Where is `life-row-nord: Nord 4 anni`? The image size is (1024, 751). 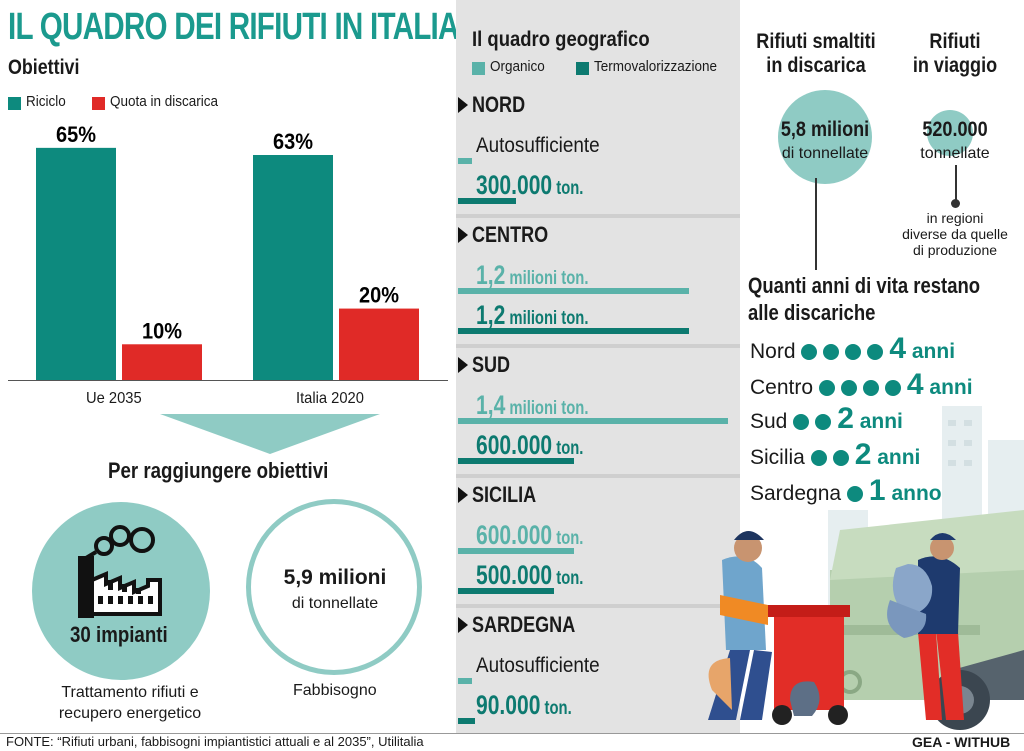 life-row-nord: Nord 4 anni is located at coordinates (852, 349).